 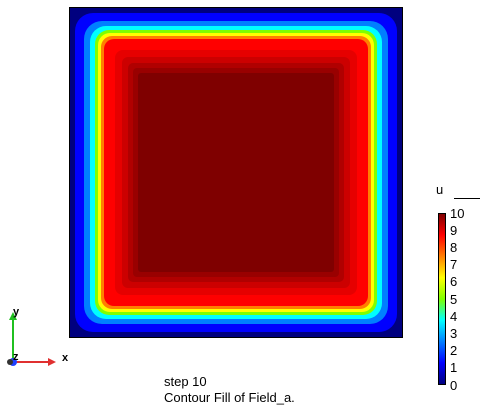 I want to click on colorbar-tick-label: 10, so click(x=457, y=213).